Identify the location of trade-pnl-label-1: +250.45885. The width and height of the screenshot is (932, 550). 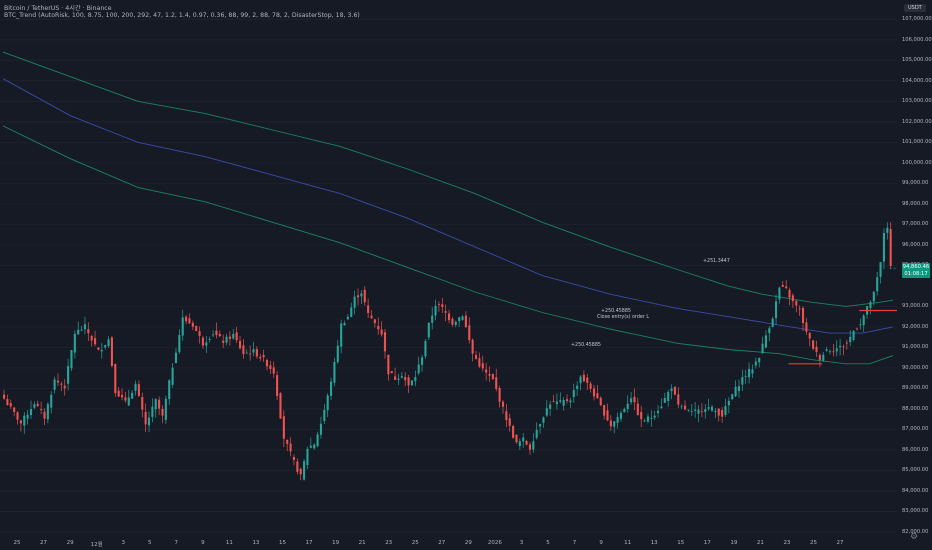
(586, 345).